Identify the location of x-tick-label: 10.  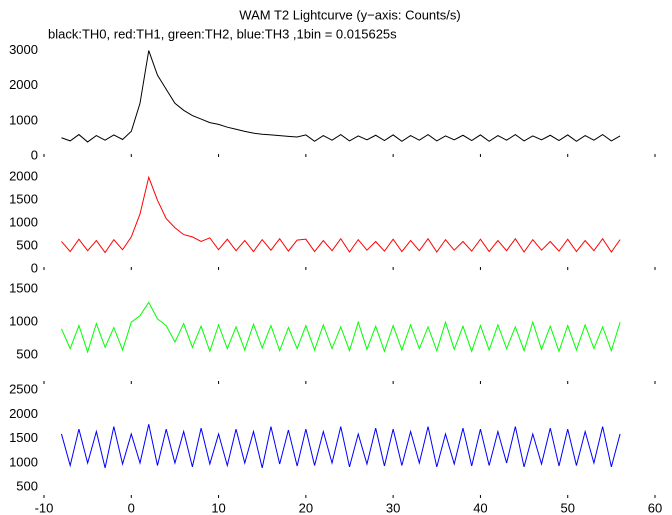
(218, 507).